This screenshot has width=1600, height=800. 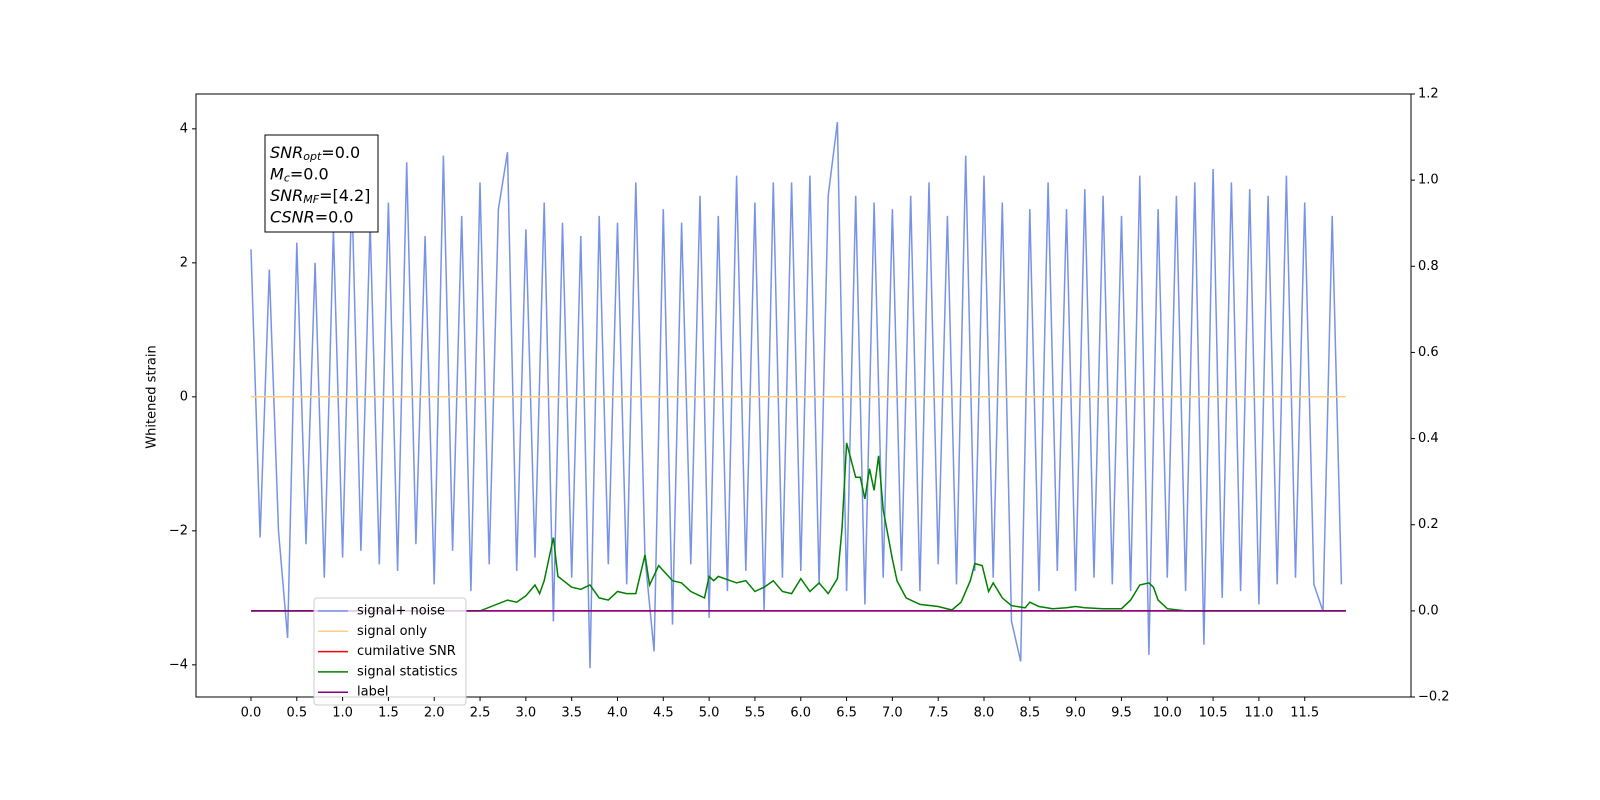 What do you see at coordinates (709, 713) in the screenshot?
I see `x-tick-label: 5.0` at bounding box center [709, 713].